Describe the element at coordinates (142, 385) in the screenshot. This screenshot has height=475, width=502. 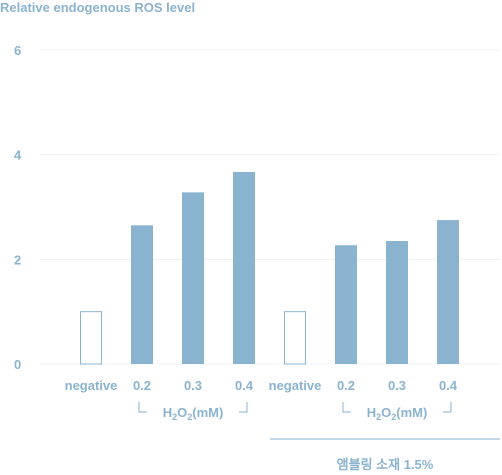
I see `x-tick-label-g1-1: 0.2` at that location.